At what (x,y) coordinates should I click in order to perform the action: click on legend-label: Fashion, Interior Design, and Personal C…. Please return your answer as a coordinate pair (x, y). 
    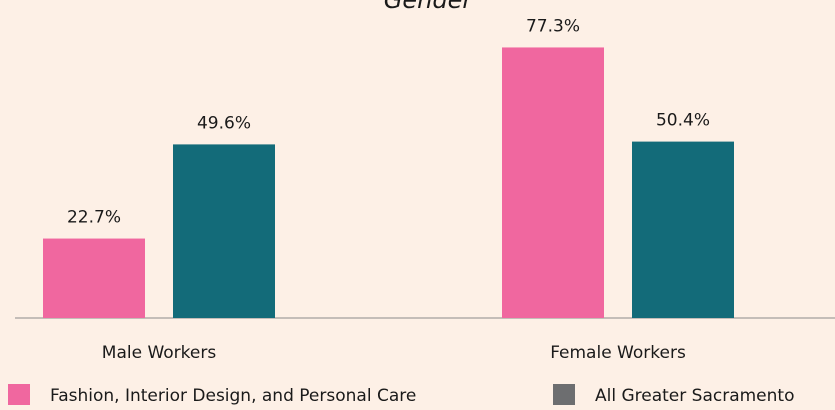
    Looking at the image, I should click on (233, 396).